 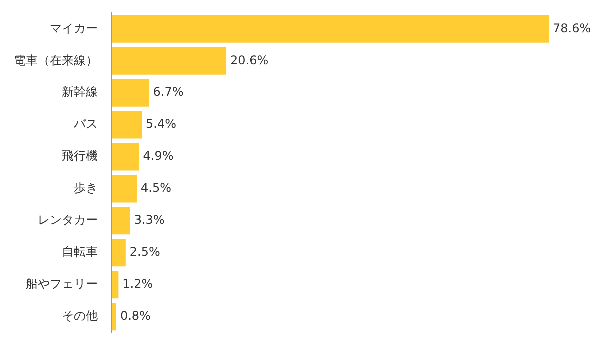 I want to click on y-tick-label: 電車（在来線）, so click(x=56, y=60).